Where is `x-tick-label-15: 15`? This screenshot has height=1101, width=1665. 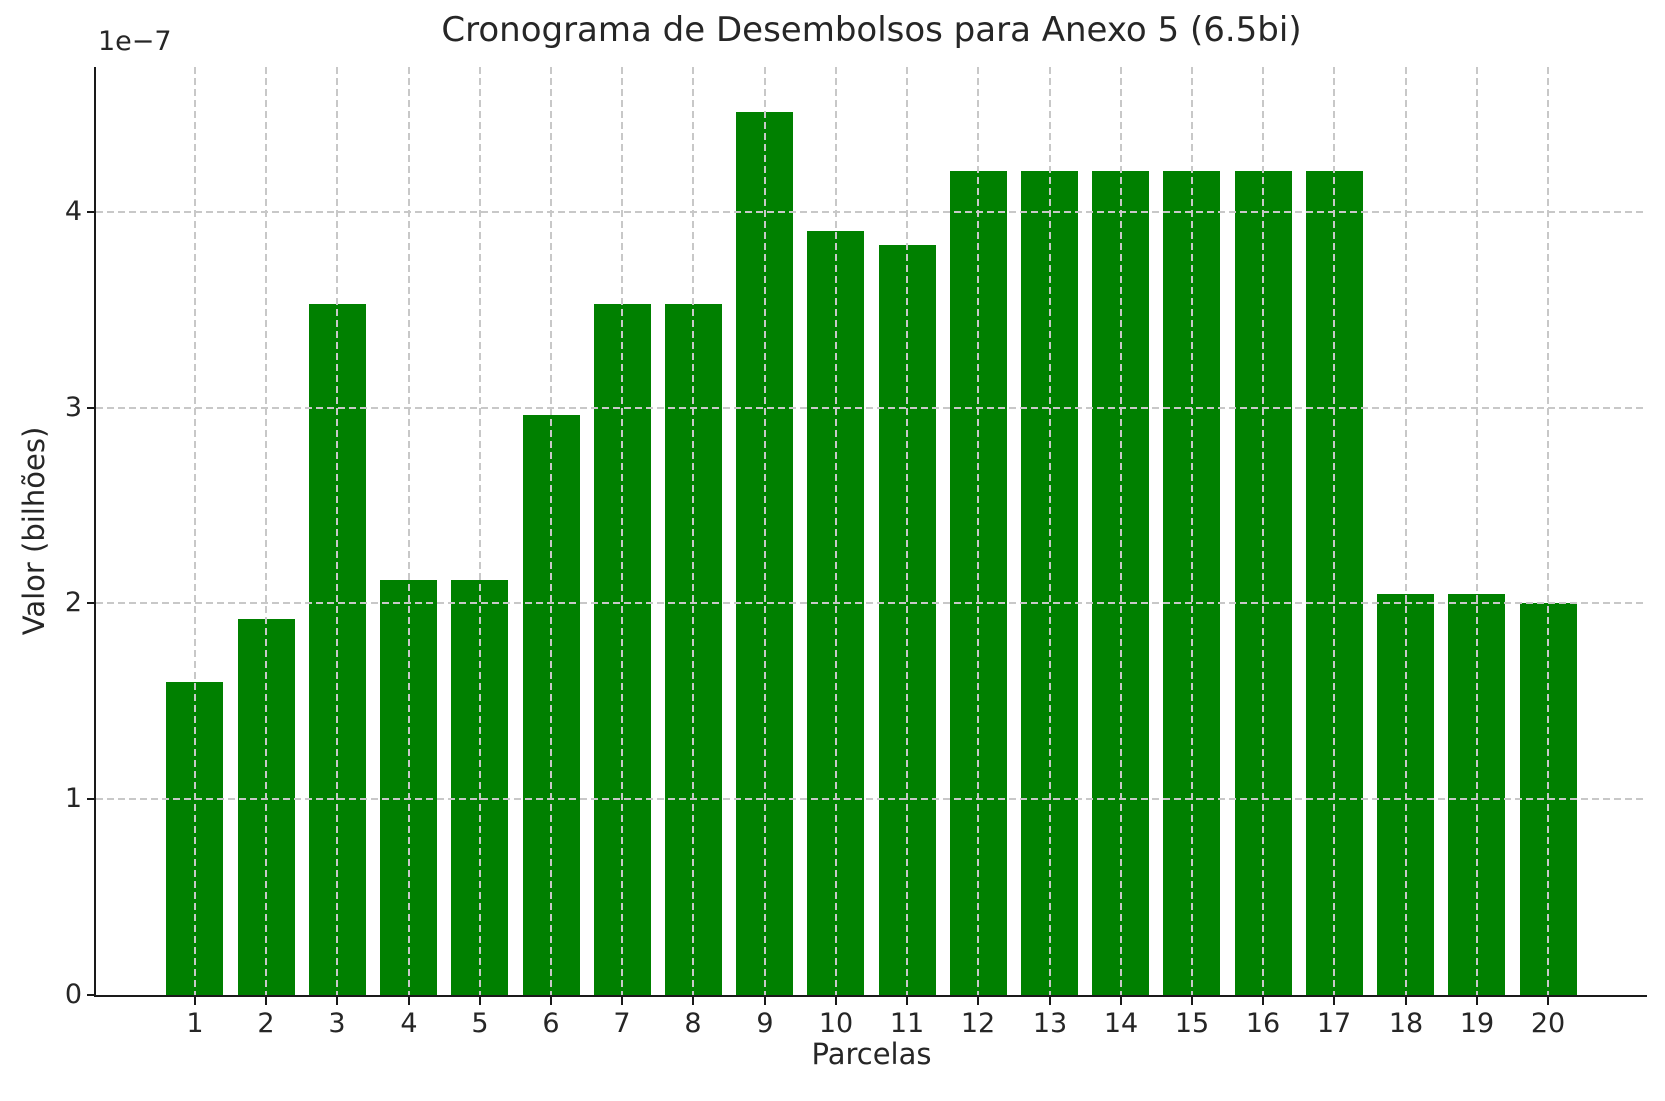
x-tick-label-15: 15 is located at coordinates (1192, 1023).